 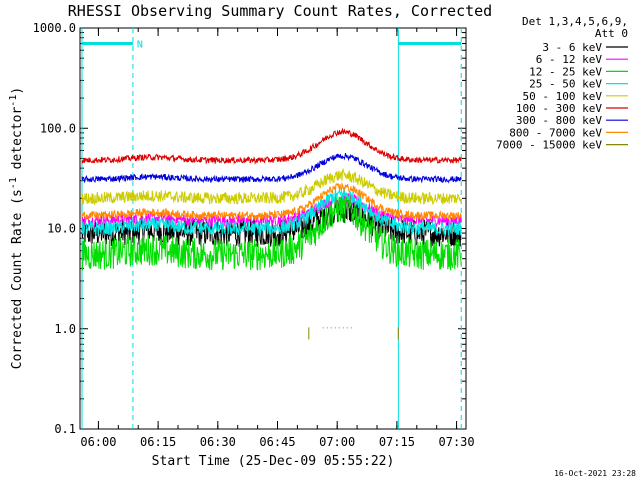 What do you see at coordinates (611, 33) in the screenshot?
I see `legend-header-2: Att 0` at bounding box center [611, 33].